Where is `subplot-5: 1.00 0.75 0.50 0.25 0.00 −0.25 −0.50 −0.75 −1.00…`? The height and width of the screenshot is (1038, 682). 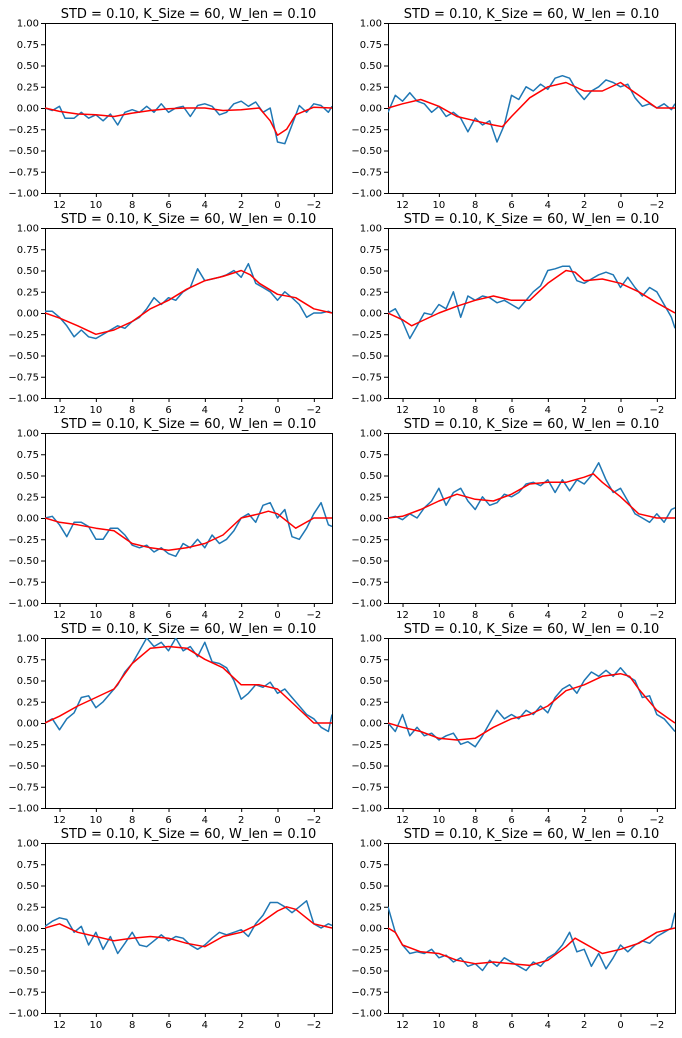 subplot-5: 1.00 0.75 0.50 0.25 0.00 −0.25 −0.50 −0.75 −1.00… is located at coordinates (170, 519).